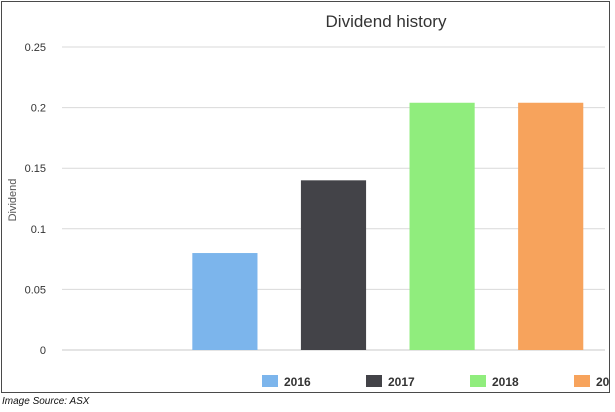  Describe the element at coordinates (13, 200) in the screenshot. I see `y-axis-label: Dividend` at that location.